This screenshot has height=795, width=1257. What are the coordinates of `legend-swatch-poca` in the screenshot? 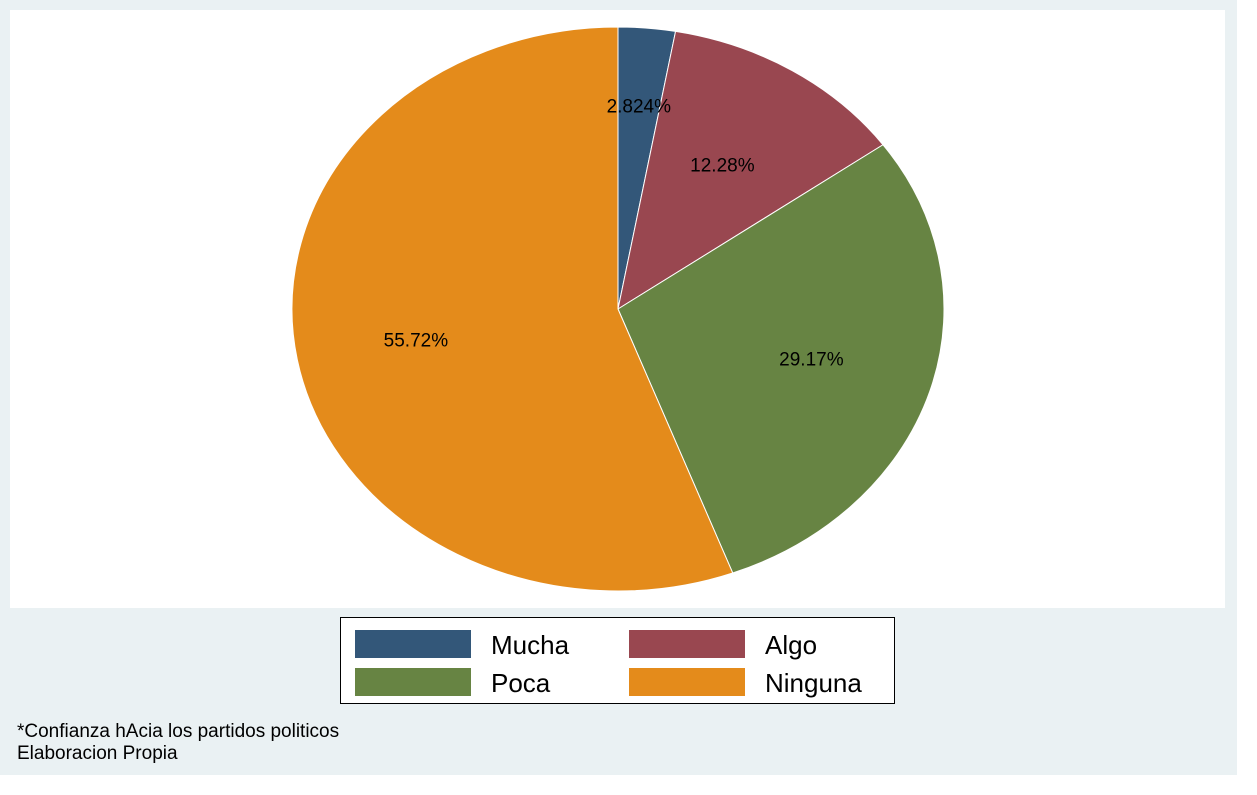 It's located at (413, 682).